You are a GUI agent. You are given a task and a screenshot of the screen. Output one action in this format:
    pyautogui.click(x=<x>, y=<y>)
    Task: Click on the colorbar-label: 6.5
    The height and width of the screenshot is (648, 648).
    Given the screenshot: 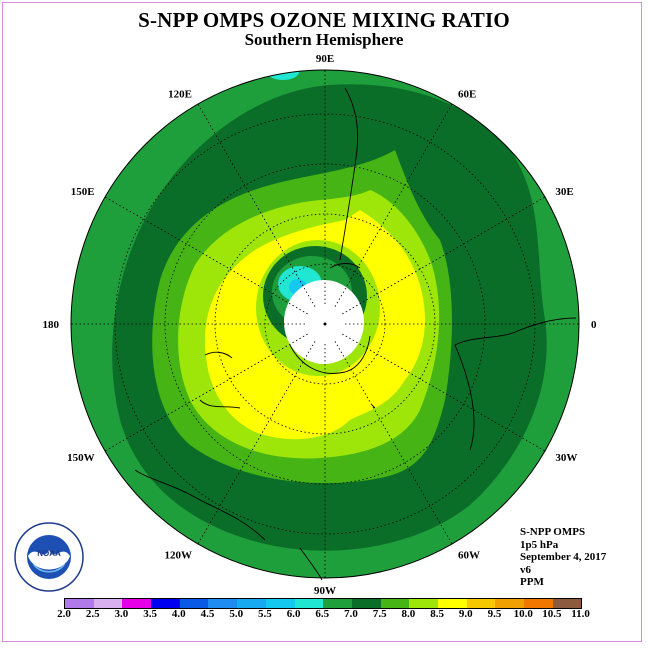 What is the action you would take?
    pyautogui.click(x=322, y=614)
    